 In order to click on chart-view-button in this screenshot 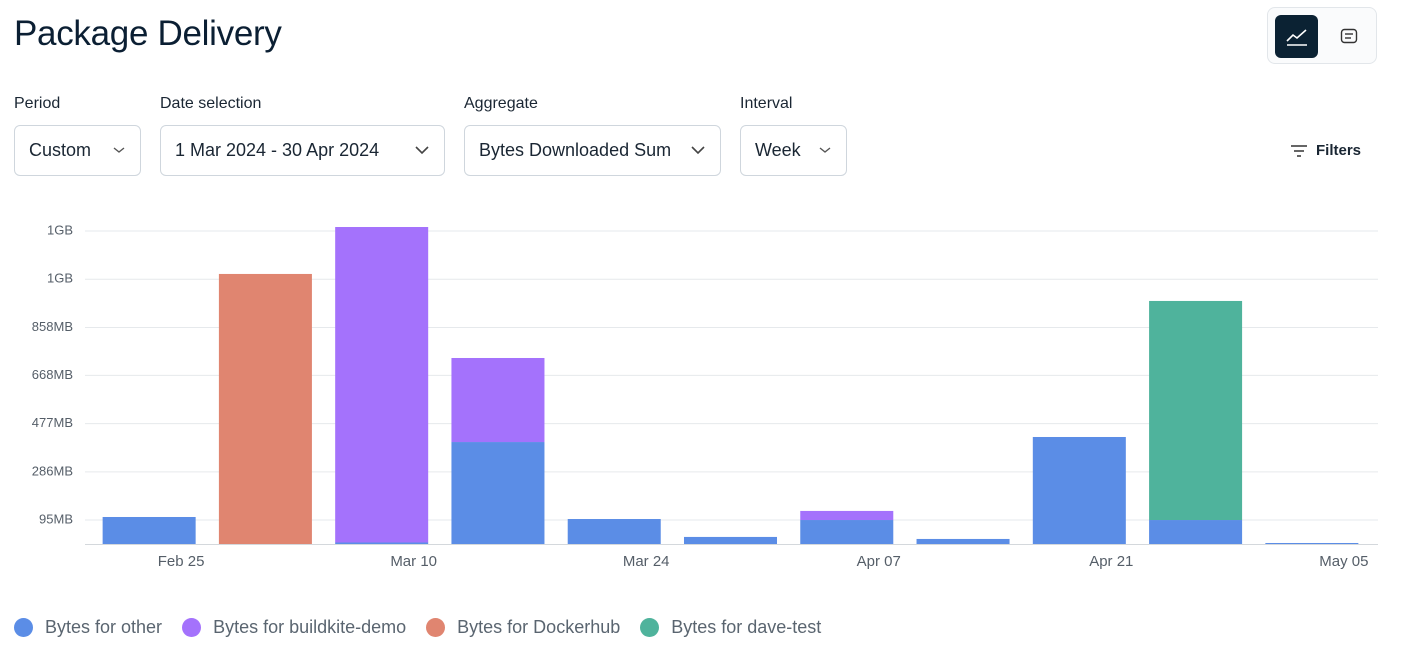, I will do `click(1296, 36)`.